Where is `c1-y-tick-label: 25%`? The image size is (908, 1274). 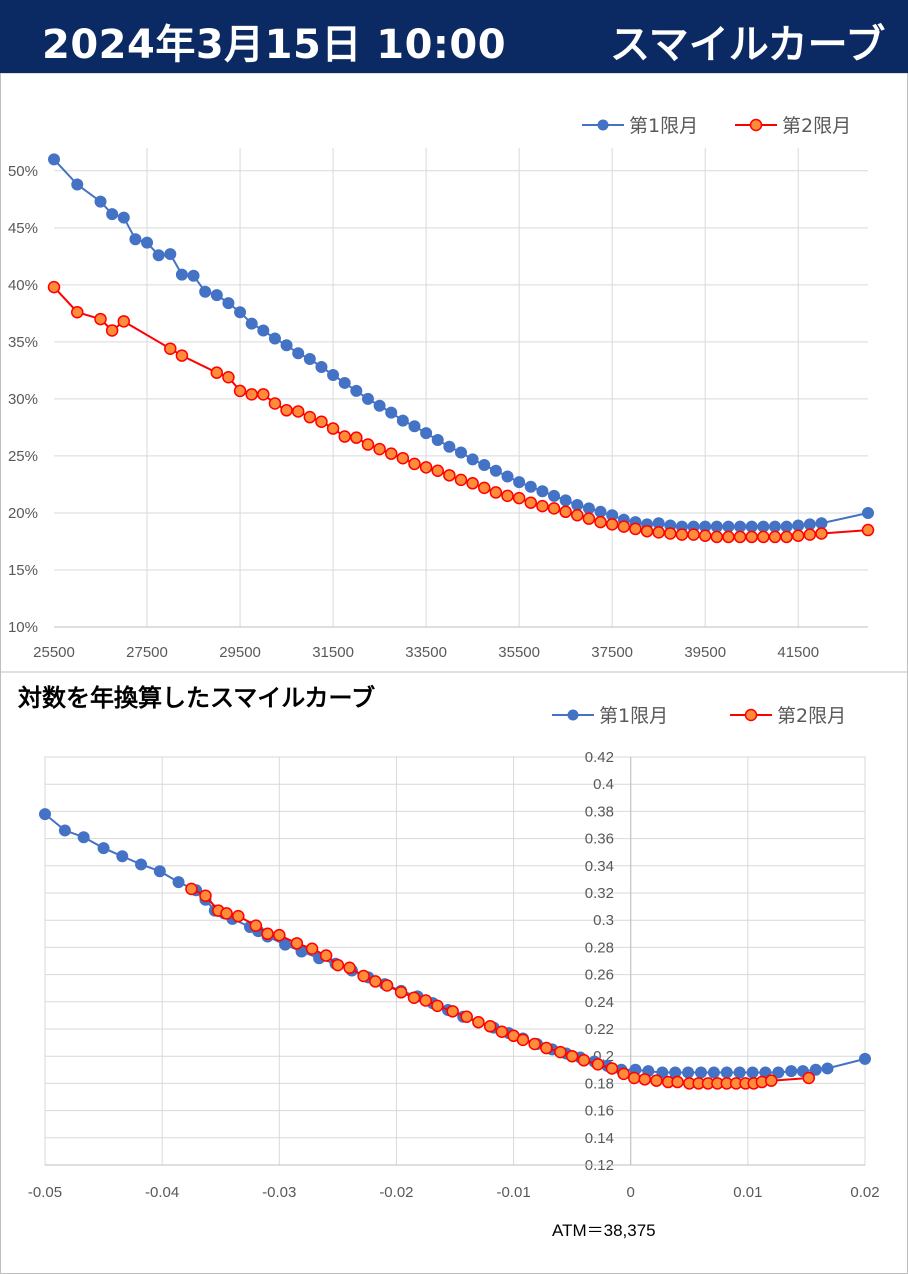
c1-y-tick-label: 25% is located at coordinates (23, 456).